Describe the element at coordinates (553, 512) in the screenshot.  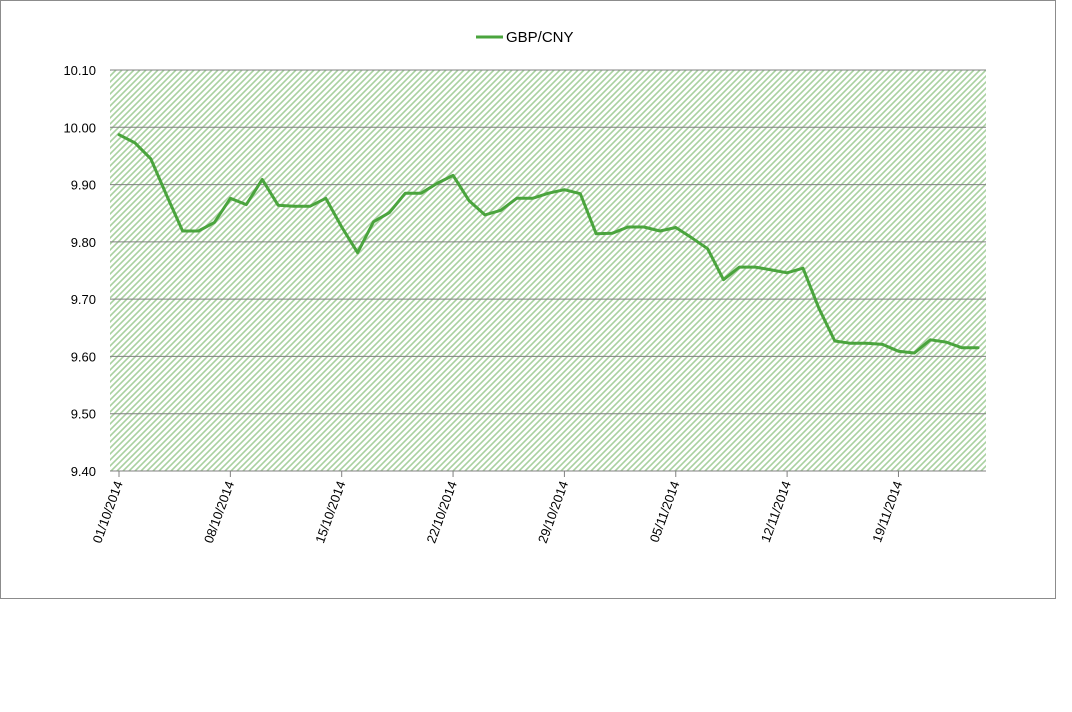
I see `x-tick-label: 29/10/2014` at that location.